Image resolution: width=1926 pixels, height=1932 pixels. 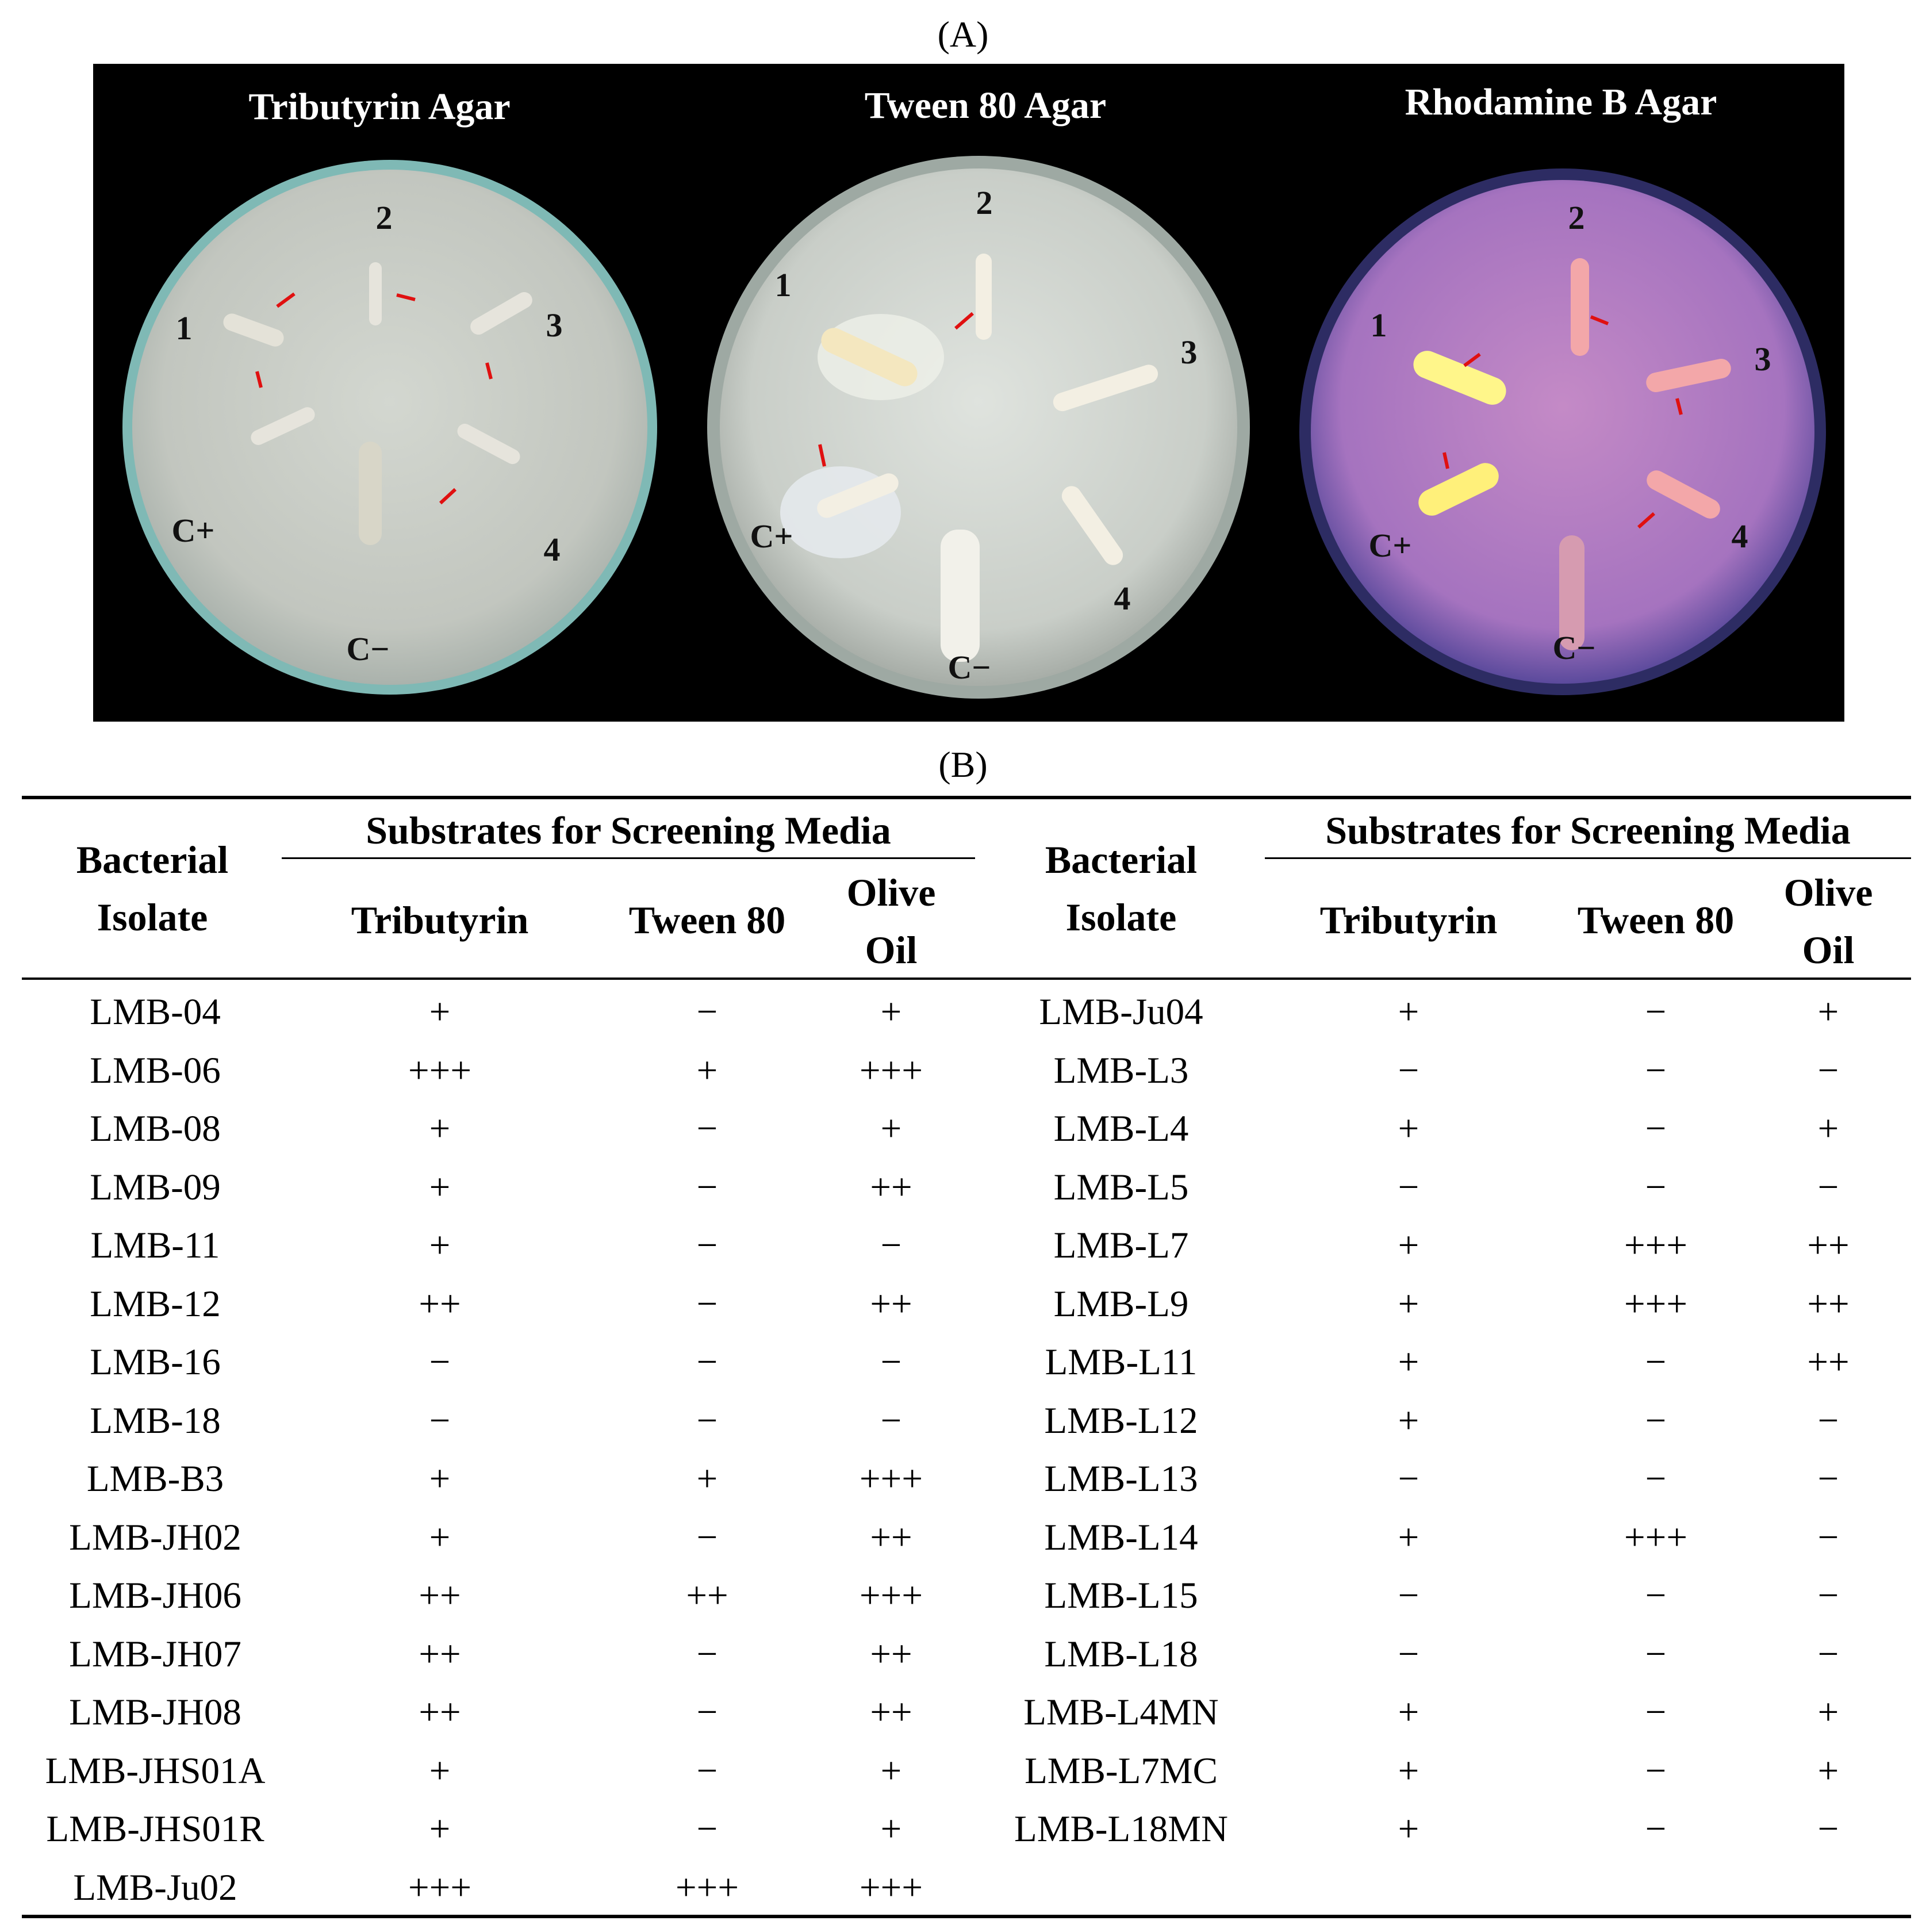 What do you see at coordinates (963, 34) in the screenshot?
I see `panel-a-label: (A)` at bounding box center [963, 34].